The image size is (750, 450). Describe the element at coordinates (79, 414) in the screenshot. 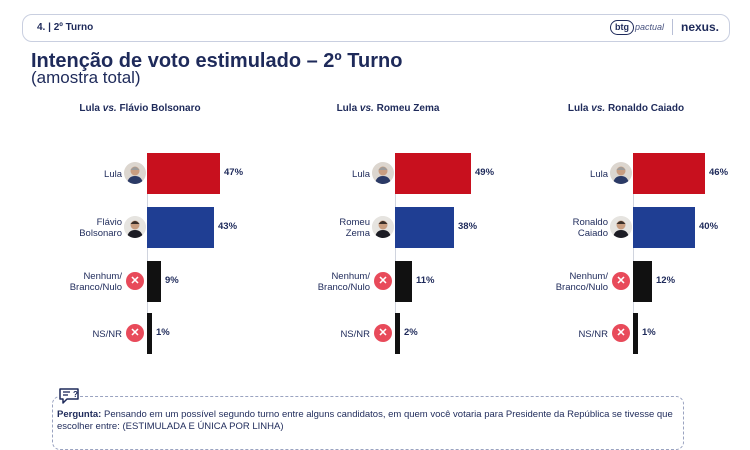

I see `question-prefix: Pergunta:` at that location.